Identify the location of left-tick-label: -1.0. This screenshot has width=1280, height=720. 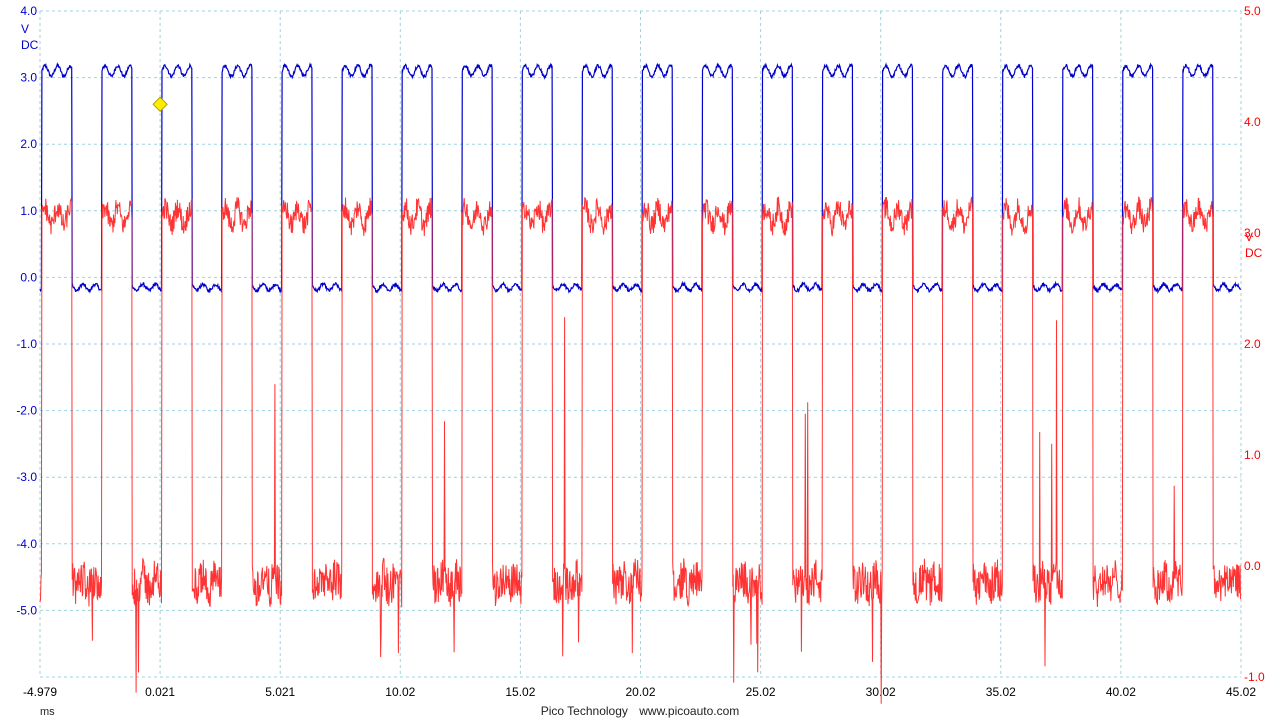
(26, 344).